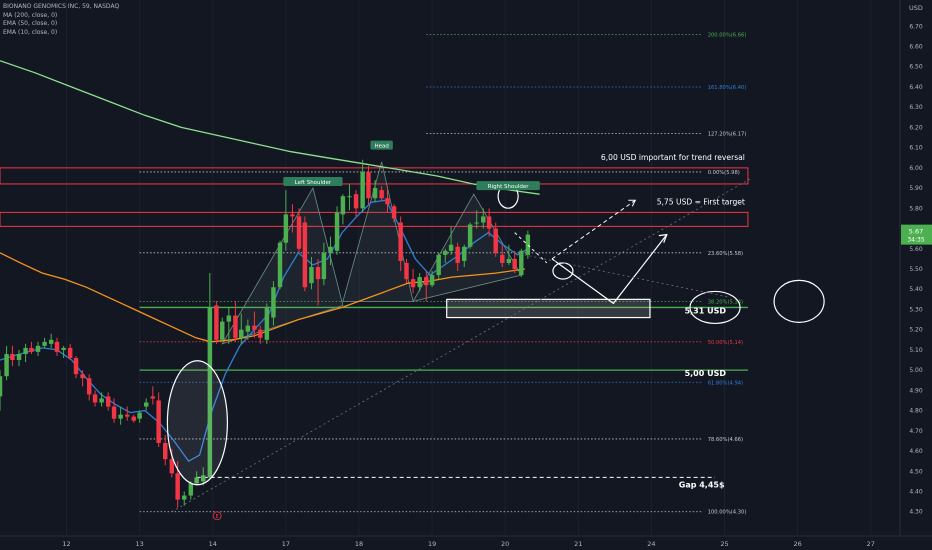 The image size is (932, 550). I want to click on time-axis: 12 13 14 17 18 19 20 21 24 25 26 27, so click(466, 542).